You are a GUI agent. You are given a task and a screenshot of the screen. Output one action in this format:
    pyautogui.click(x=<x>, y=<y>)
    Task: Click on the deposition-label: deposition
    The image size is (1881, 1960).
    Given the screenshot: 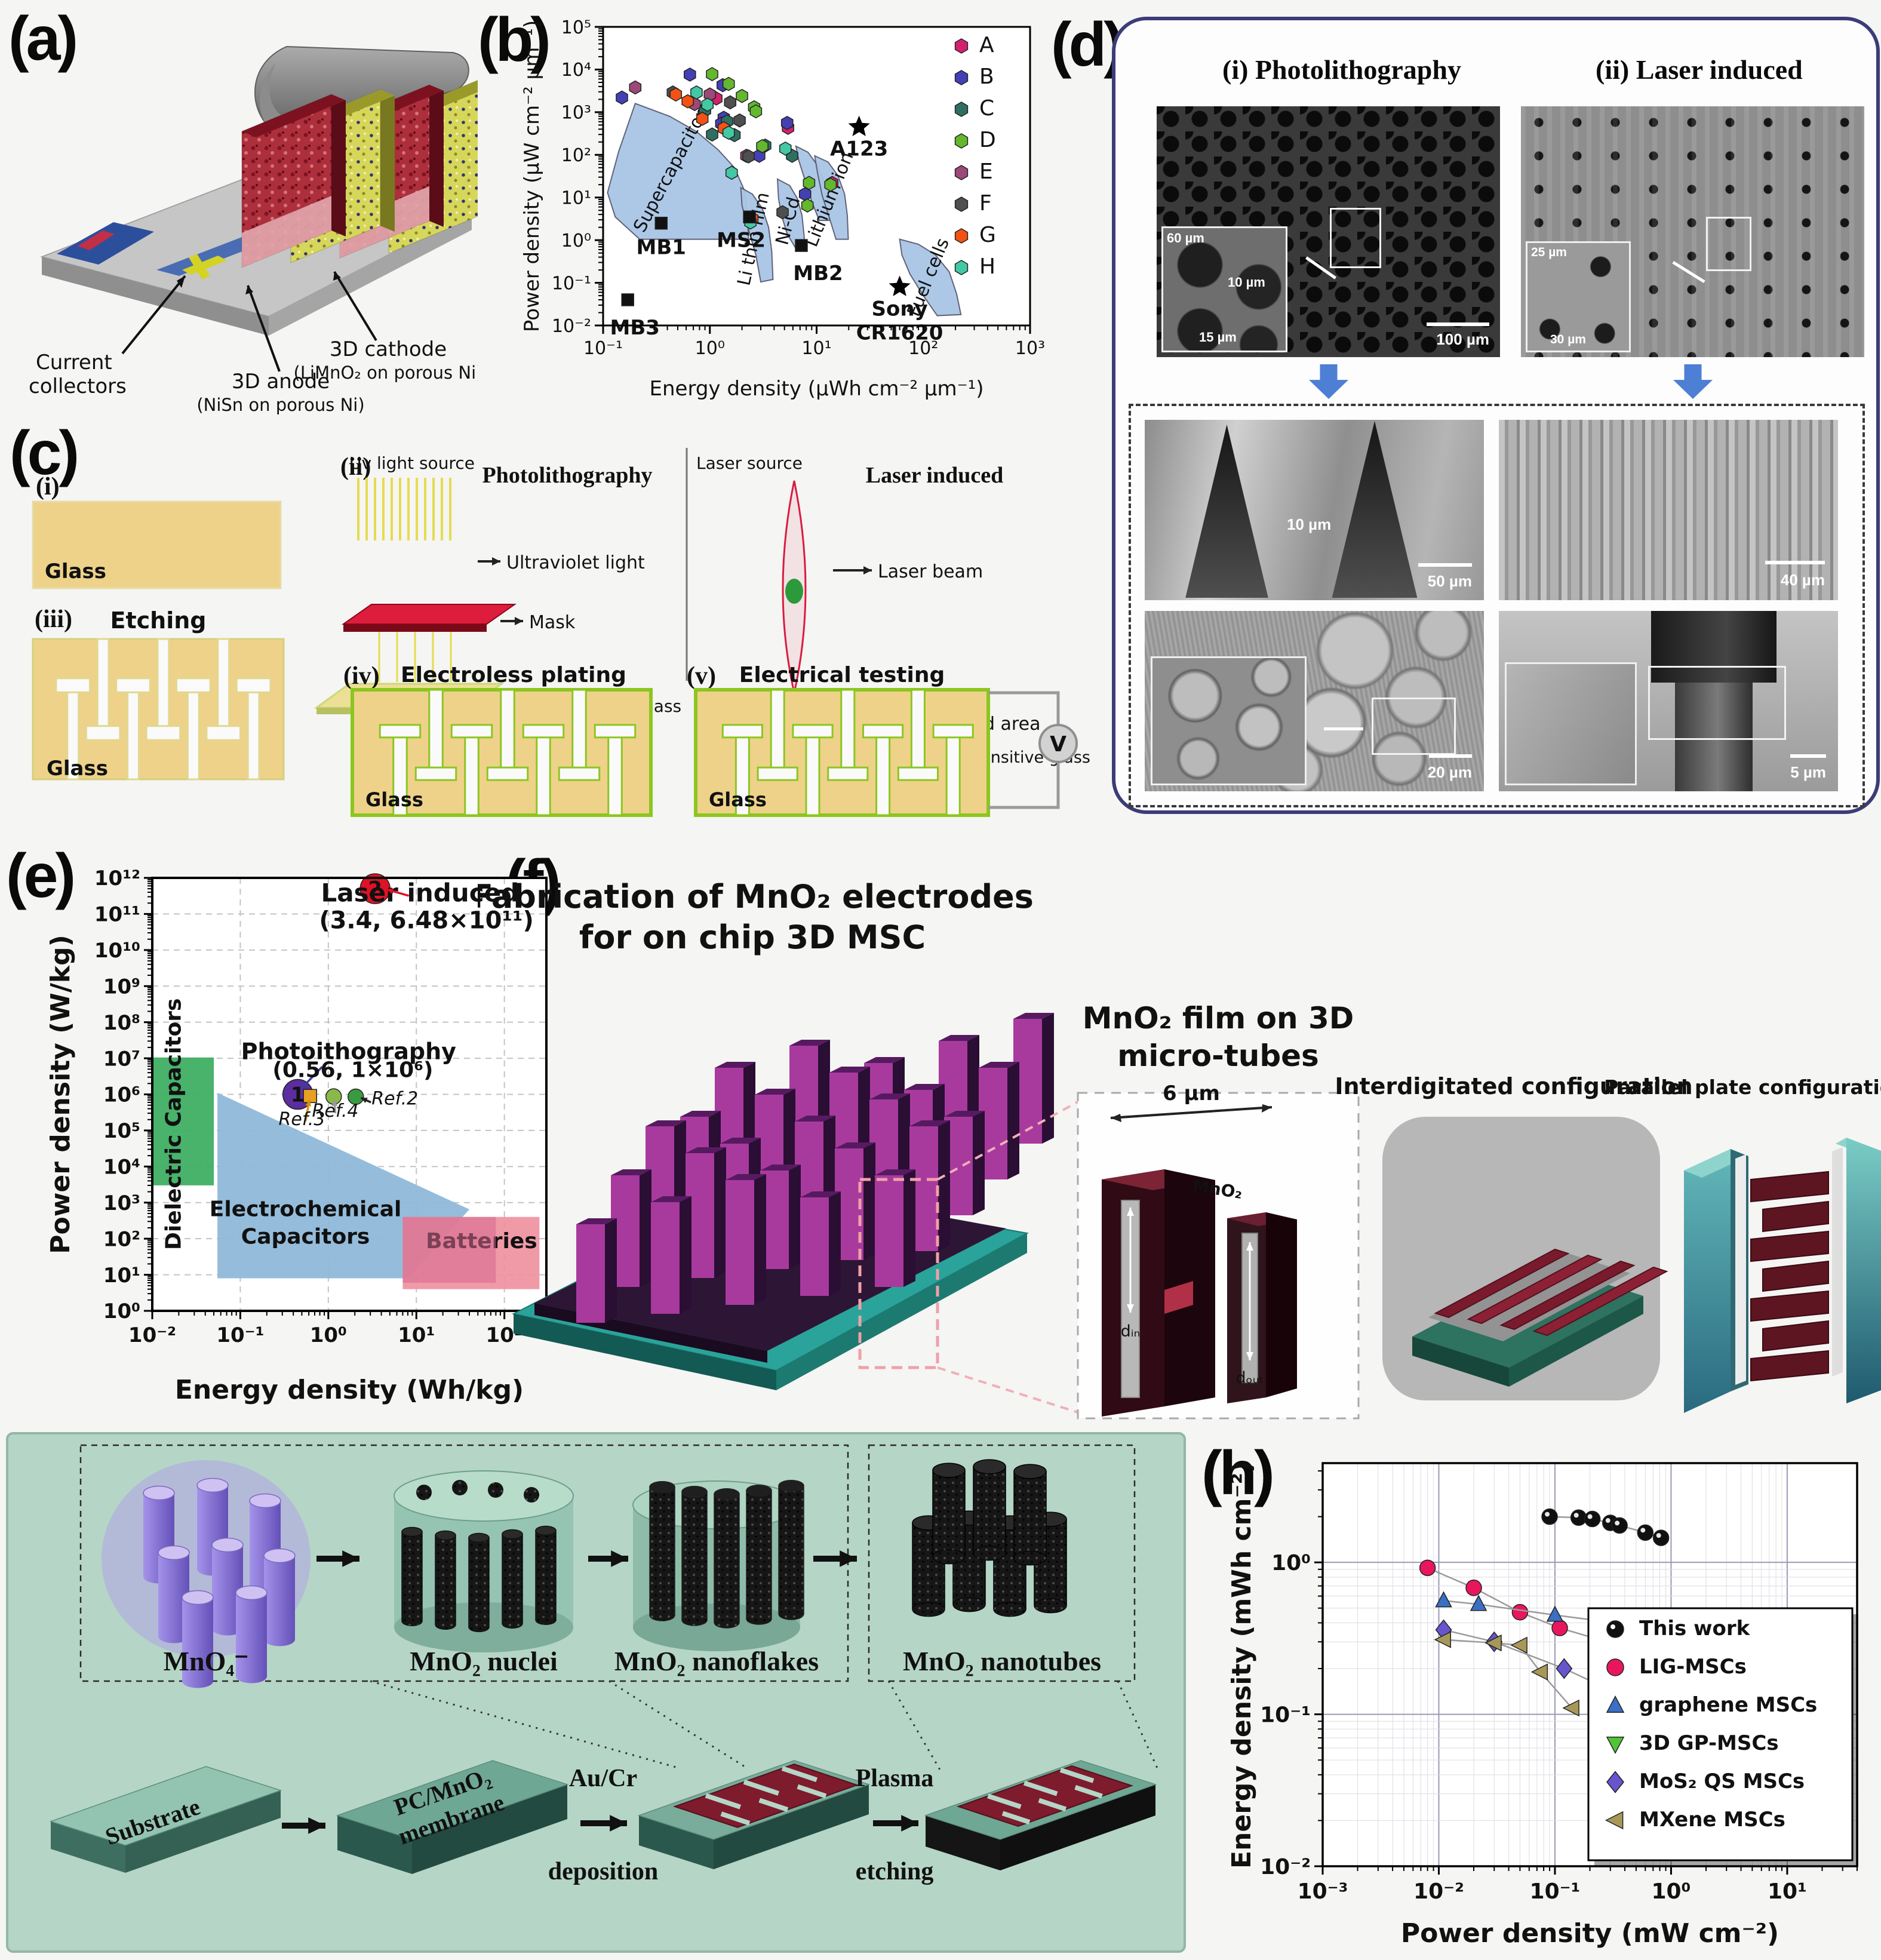 What is the action you would take?
    pyautogui.click(x=603, y=1871)
    